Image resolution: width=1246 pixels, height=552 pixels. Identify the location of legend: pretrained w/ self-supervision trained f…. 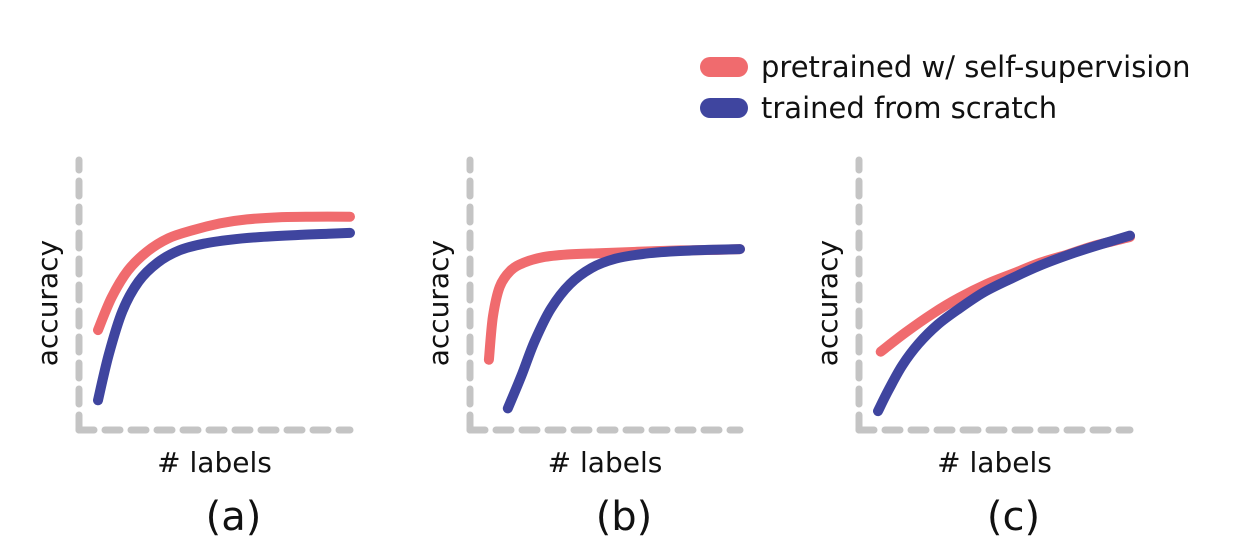
(945, 87).